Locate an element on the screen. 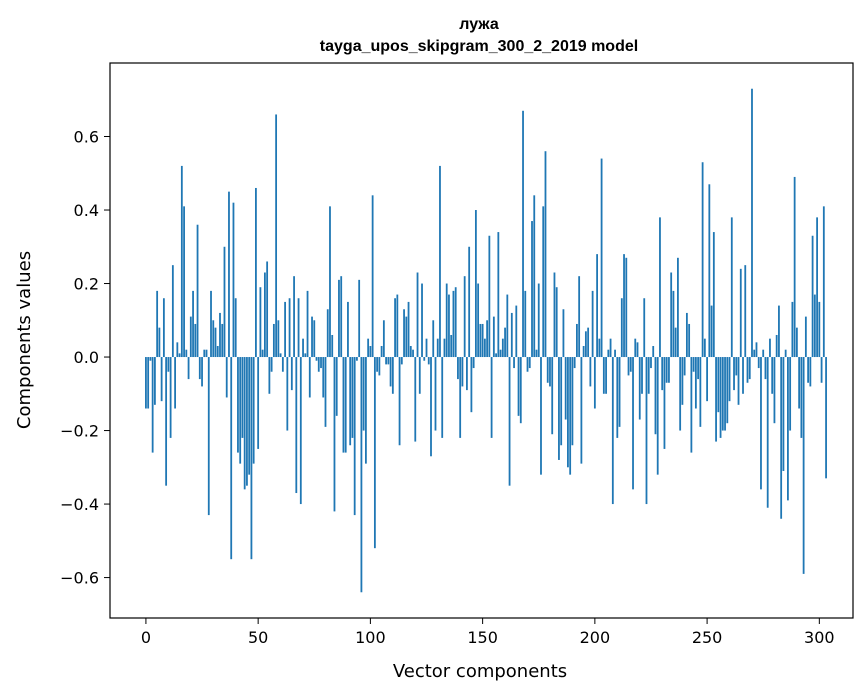 The height and width of the screenshot is (696, 867). y-tick-label: −0.2 is located at coordinates (79, 431).